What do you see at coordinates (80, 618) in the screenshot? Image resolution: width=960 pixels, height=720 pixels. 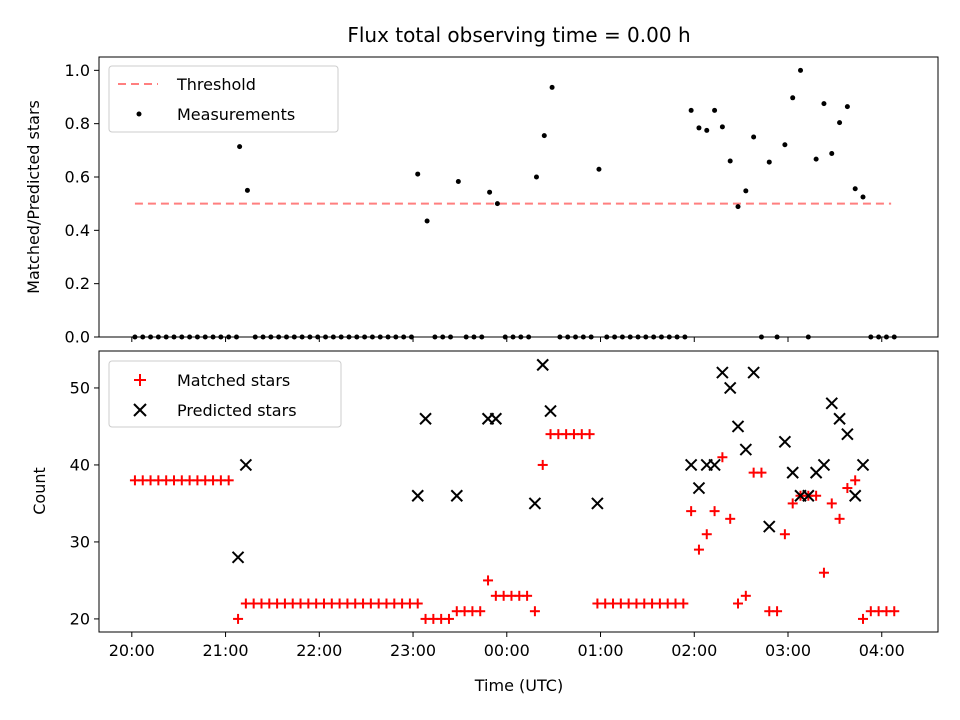 I see `bottom-y-tick-label: 20` at bounding box center [80, 618].